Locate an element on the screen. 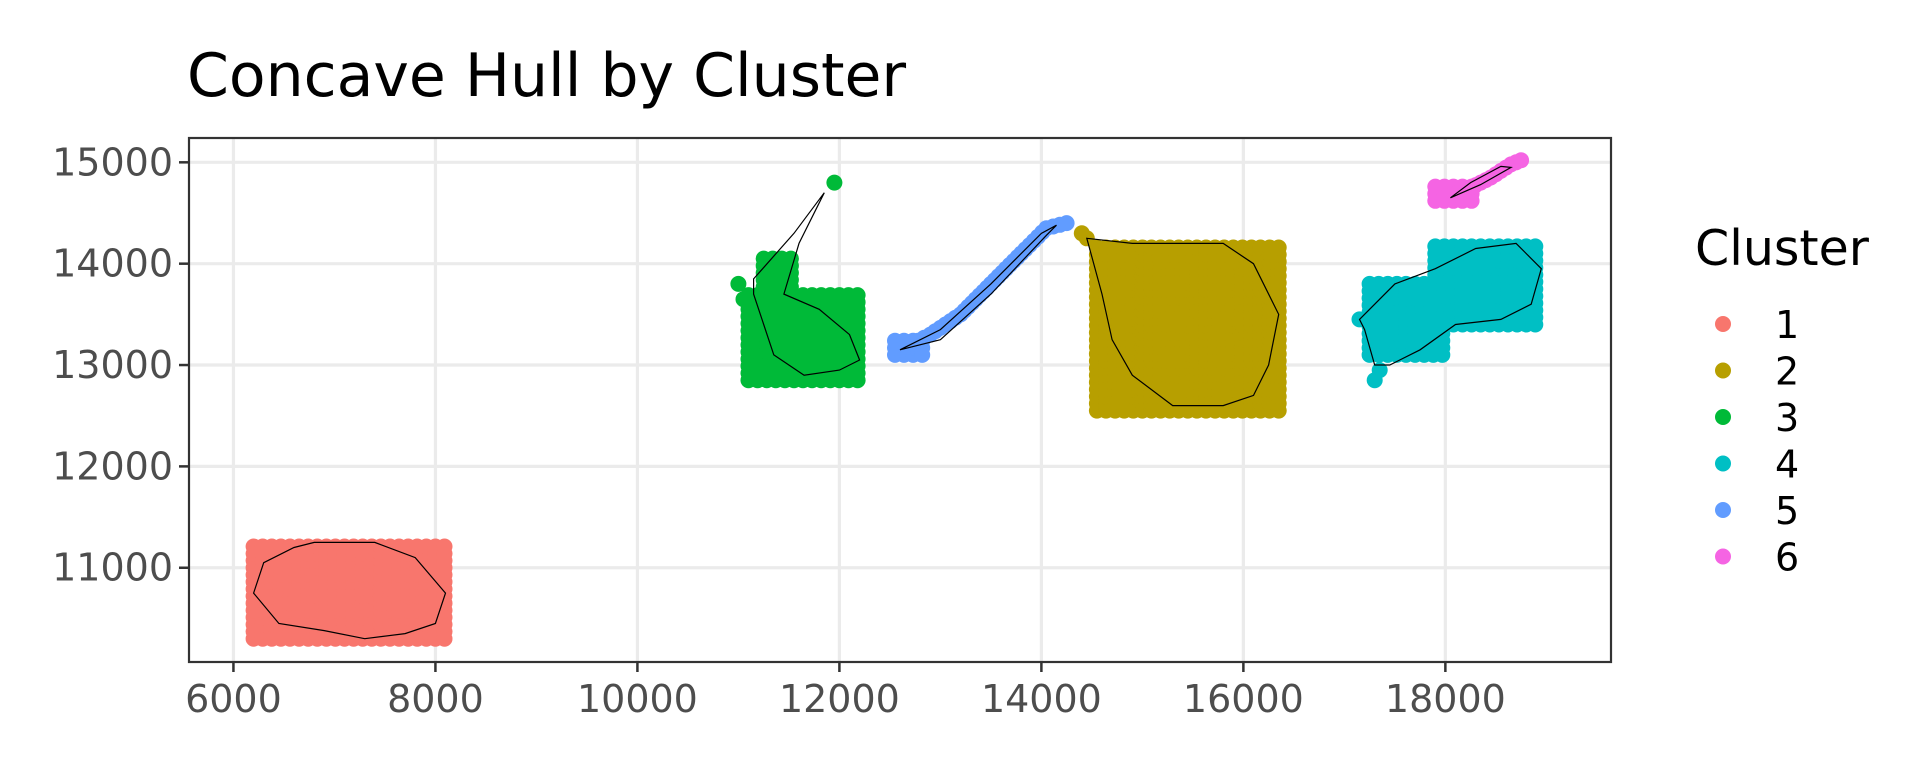  y-tick-label: 14000 is located at coordinates (112, 264).